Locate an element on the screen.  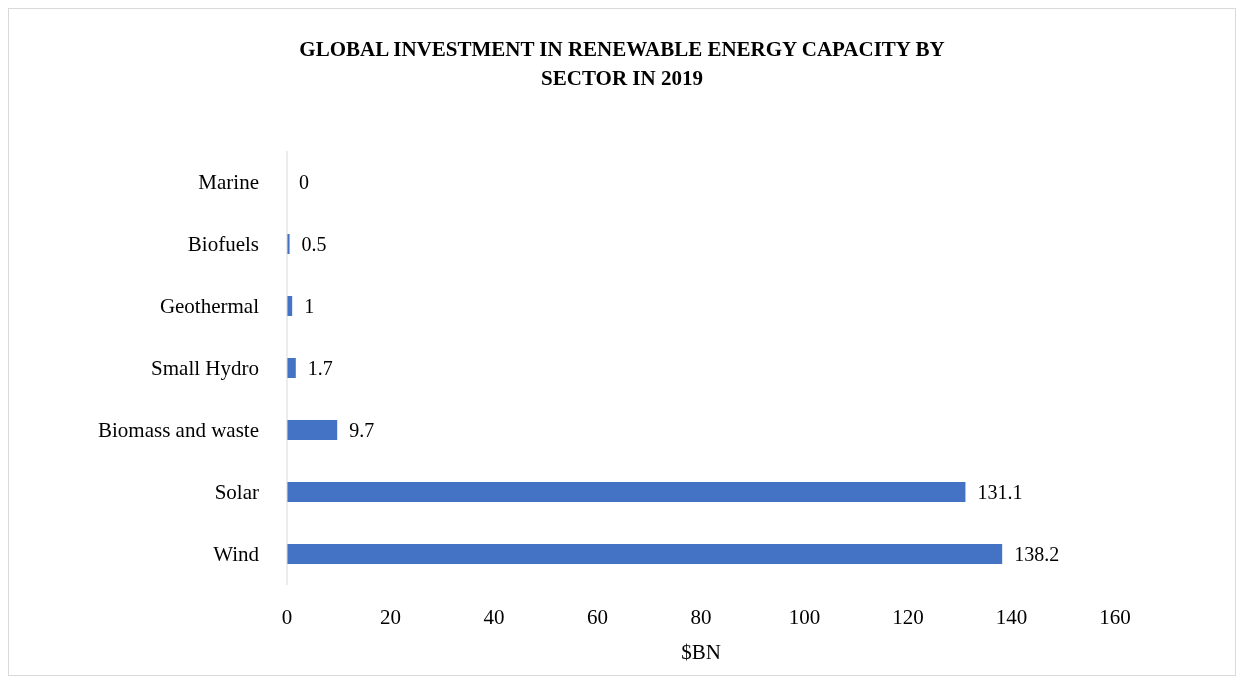
y-tick-label: Biomass and waste is located at coordinates (178, 430).